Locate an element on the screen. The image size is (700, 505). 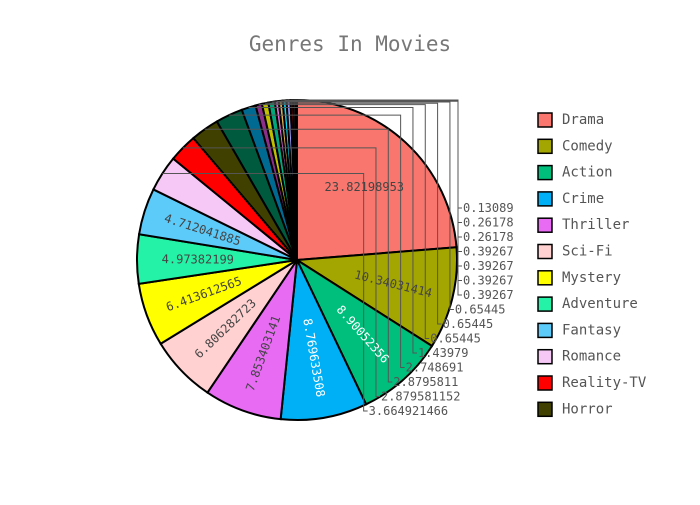
legend-label: Horror is located at coordinates (587, 409).